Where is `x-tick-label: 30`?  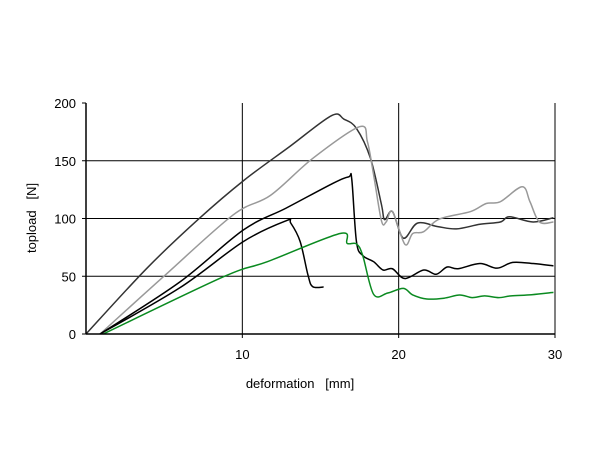 x-tick-label: 30 is located at coordinates (555, 354).